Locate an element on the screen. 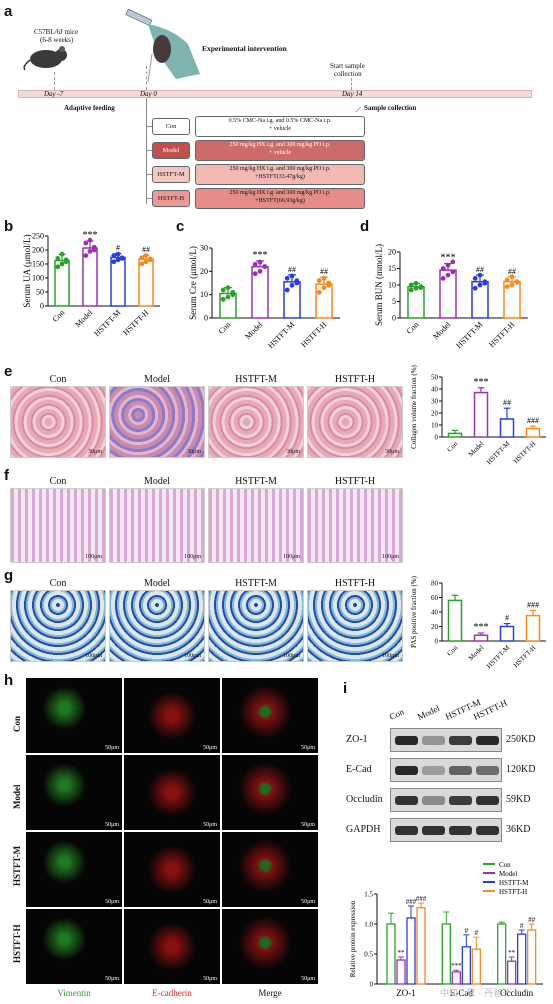 The image size is (553, 1004). micrograph-title: HSTFT-M is located at coordinates (256, 583).